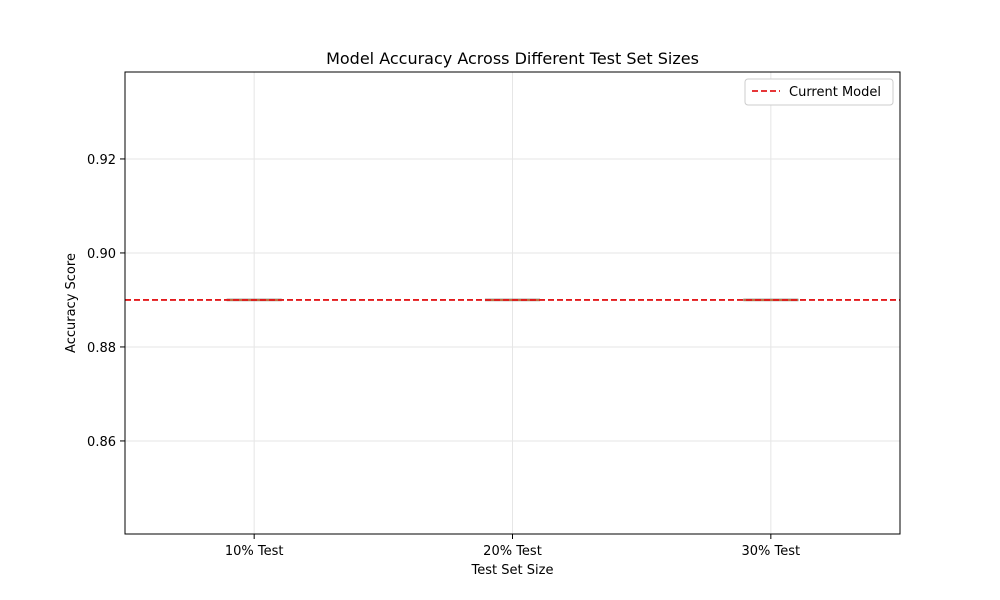 This screenshot has width=1000, height=600. Describe the element at coordinates (101, 442) in the screenshot. I see `y-tick-label: 0.86` at that location.